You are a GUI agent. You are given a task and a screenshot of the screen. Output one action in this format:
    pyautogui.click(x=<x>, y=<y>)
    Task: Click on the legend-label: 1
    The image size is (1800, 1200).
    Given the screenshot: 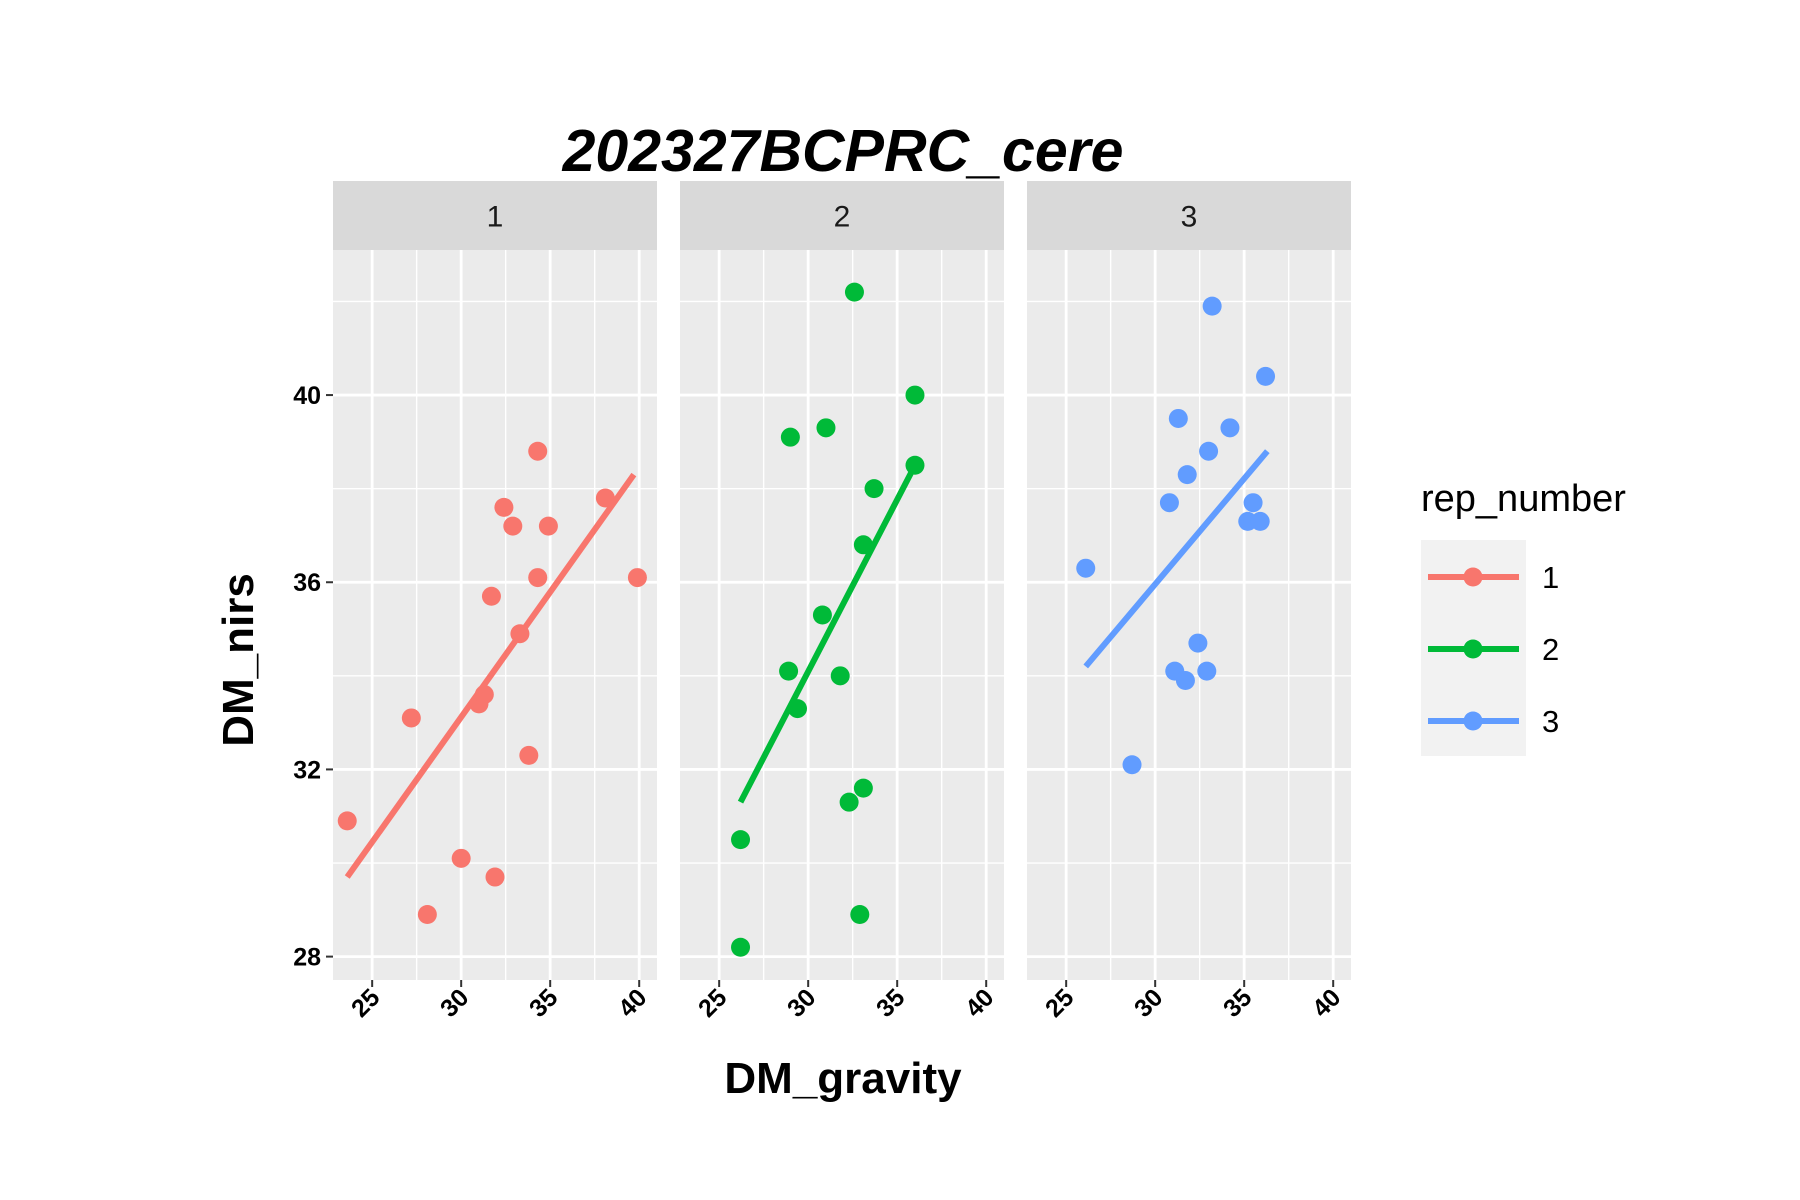 What is the action you would take?
    pyautogui.click(x=1550, y=577)
    